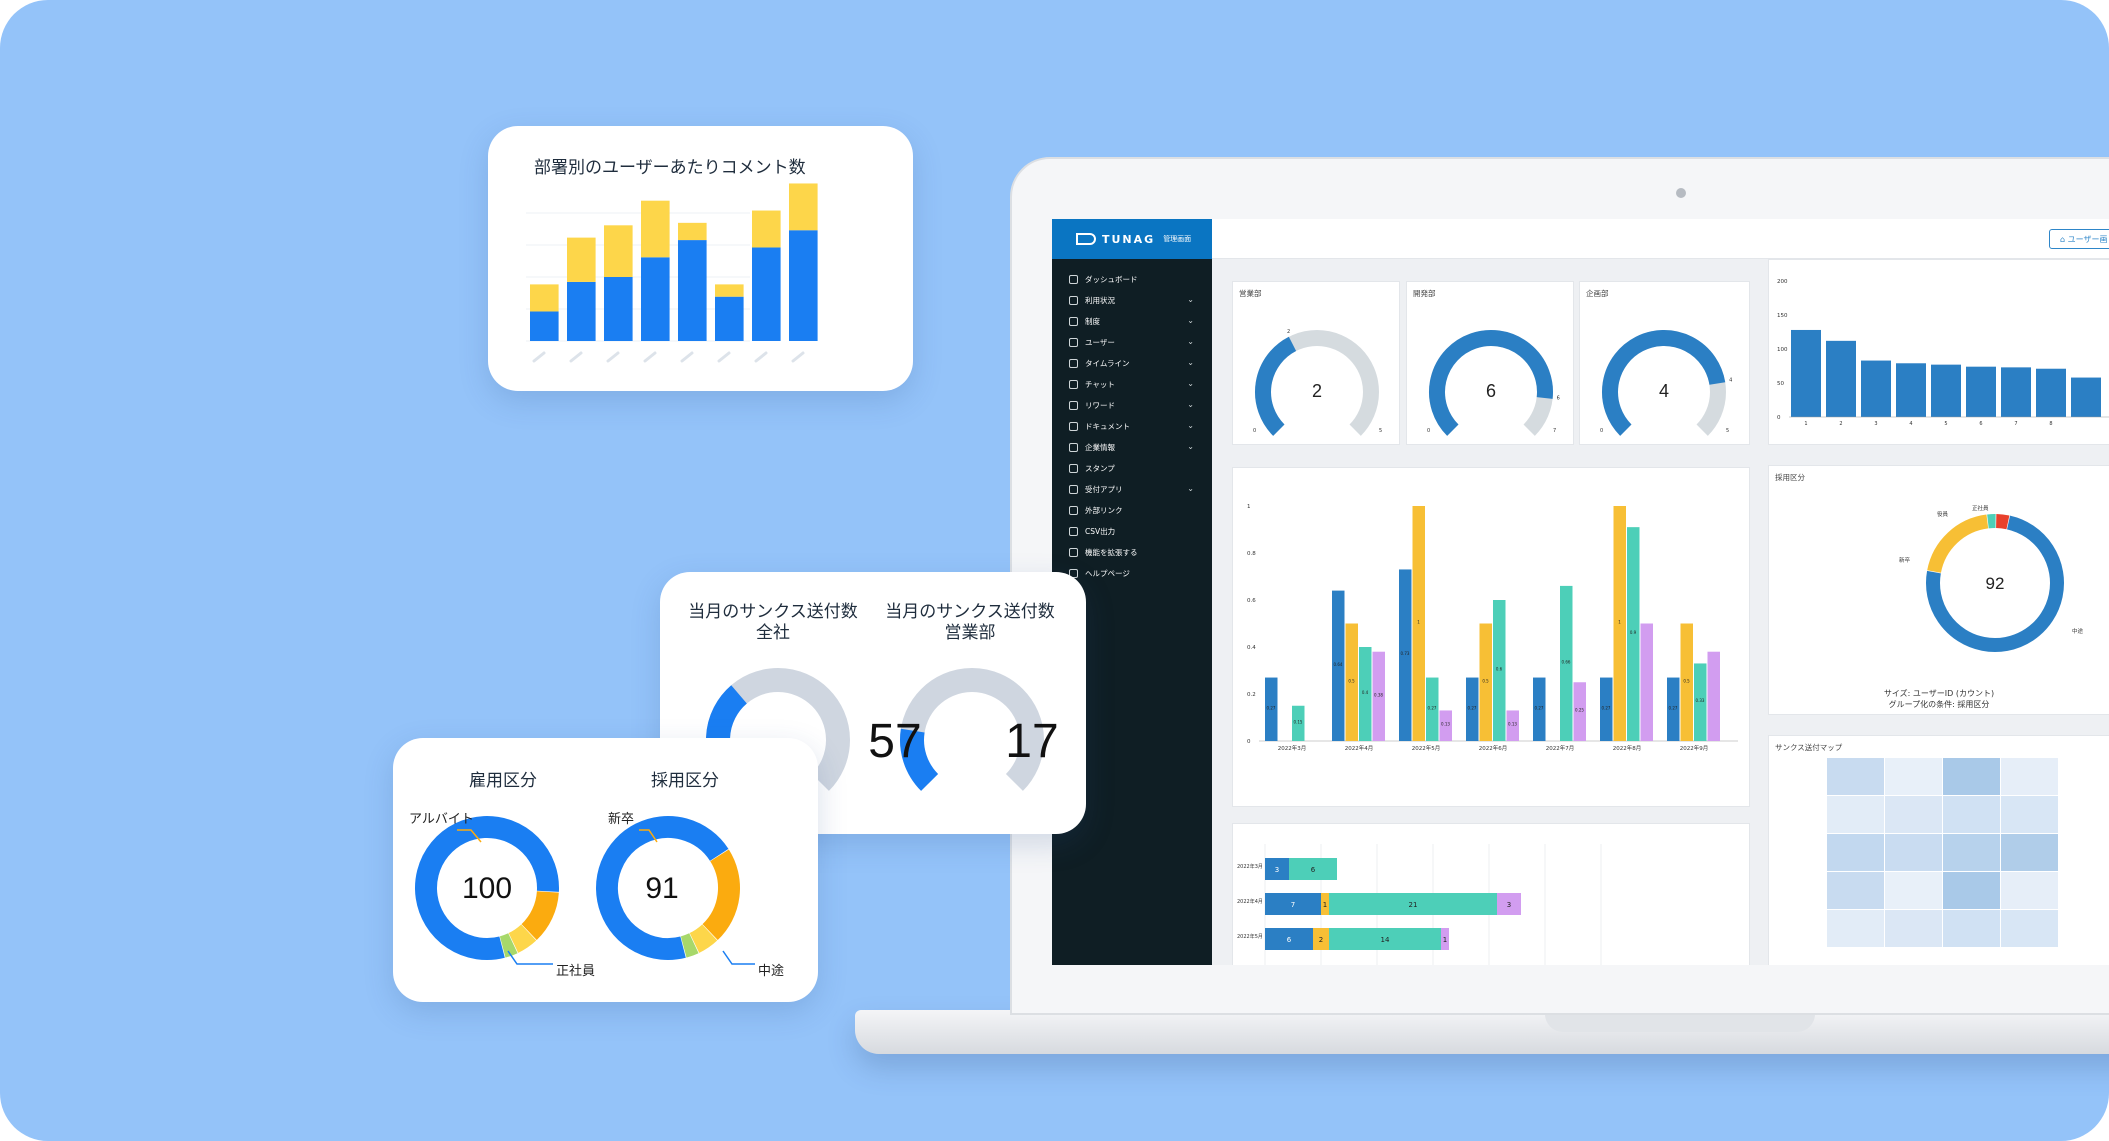 The width and height of the screenshot is (2109, 1141). What do you see at coordinates (1111, 552) in the screenshot?
I see `sidebar-item-label: 機能を拡張する` at bounding box center [1111, 552].